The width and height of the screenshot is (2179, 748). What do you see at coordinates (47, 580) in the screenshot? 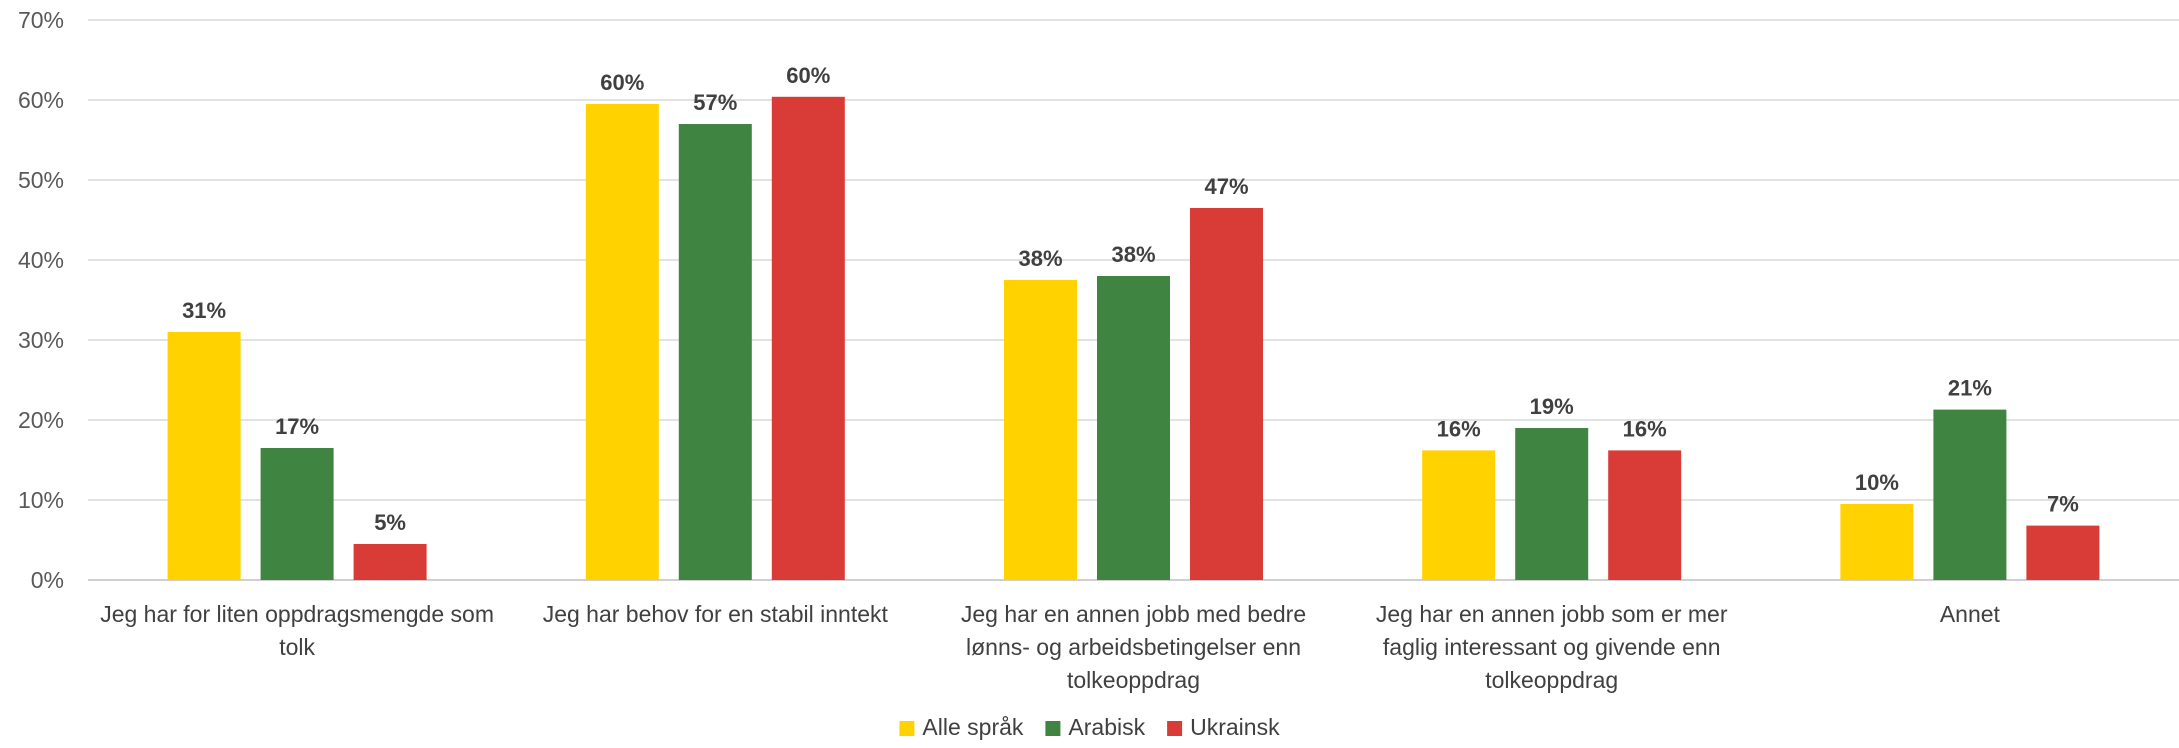
I see `y-tick-label: 0%` at bounding box center [47, 580].